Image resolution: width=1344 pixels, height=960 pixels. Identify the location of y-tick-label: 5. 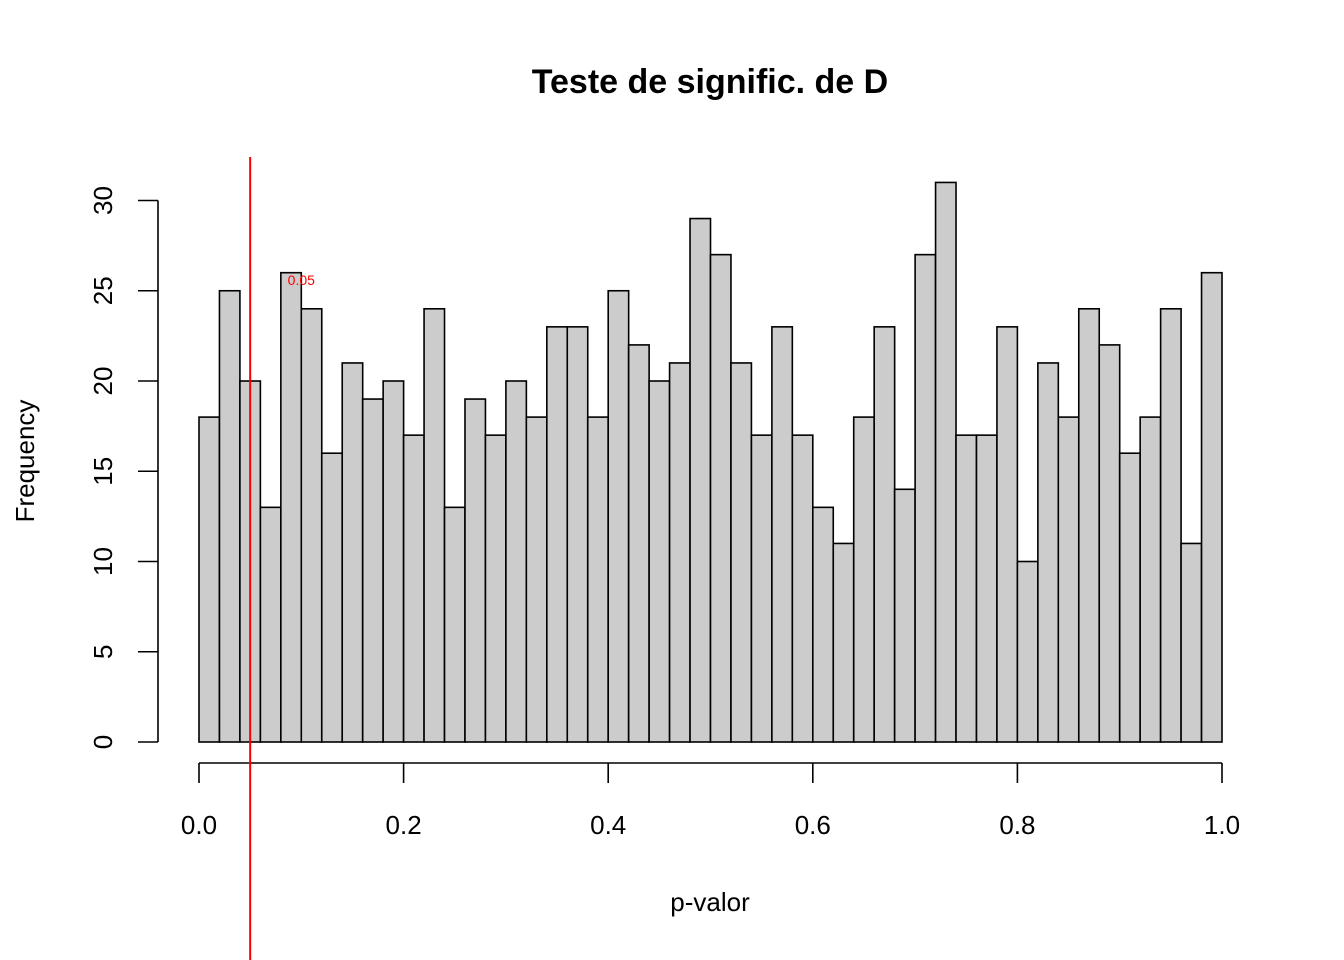
(103, 652).